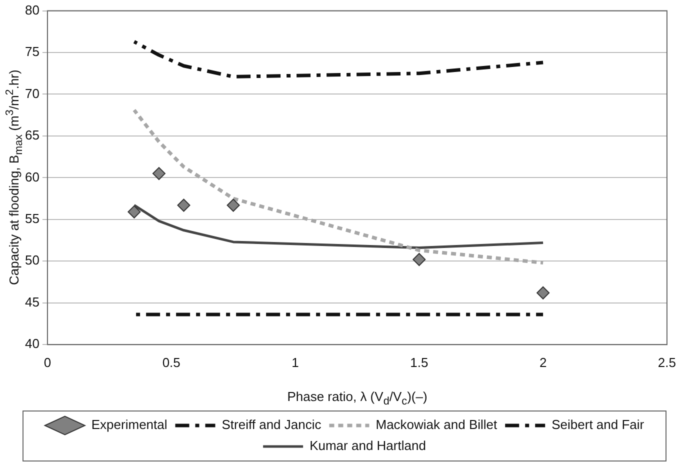 This screenshot has width=679, height=467. What do you see at coordinates (32, 135) in the screenshot?
I see `y-tick-label: 65` at bounding box center [32, 135].